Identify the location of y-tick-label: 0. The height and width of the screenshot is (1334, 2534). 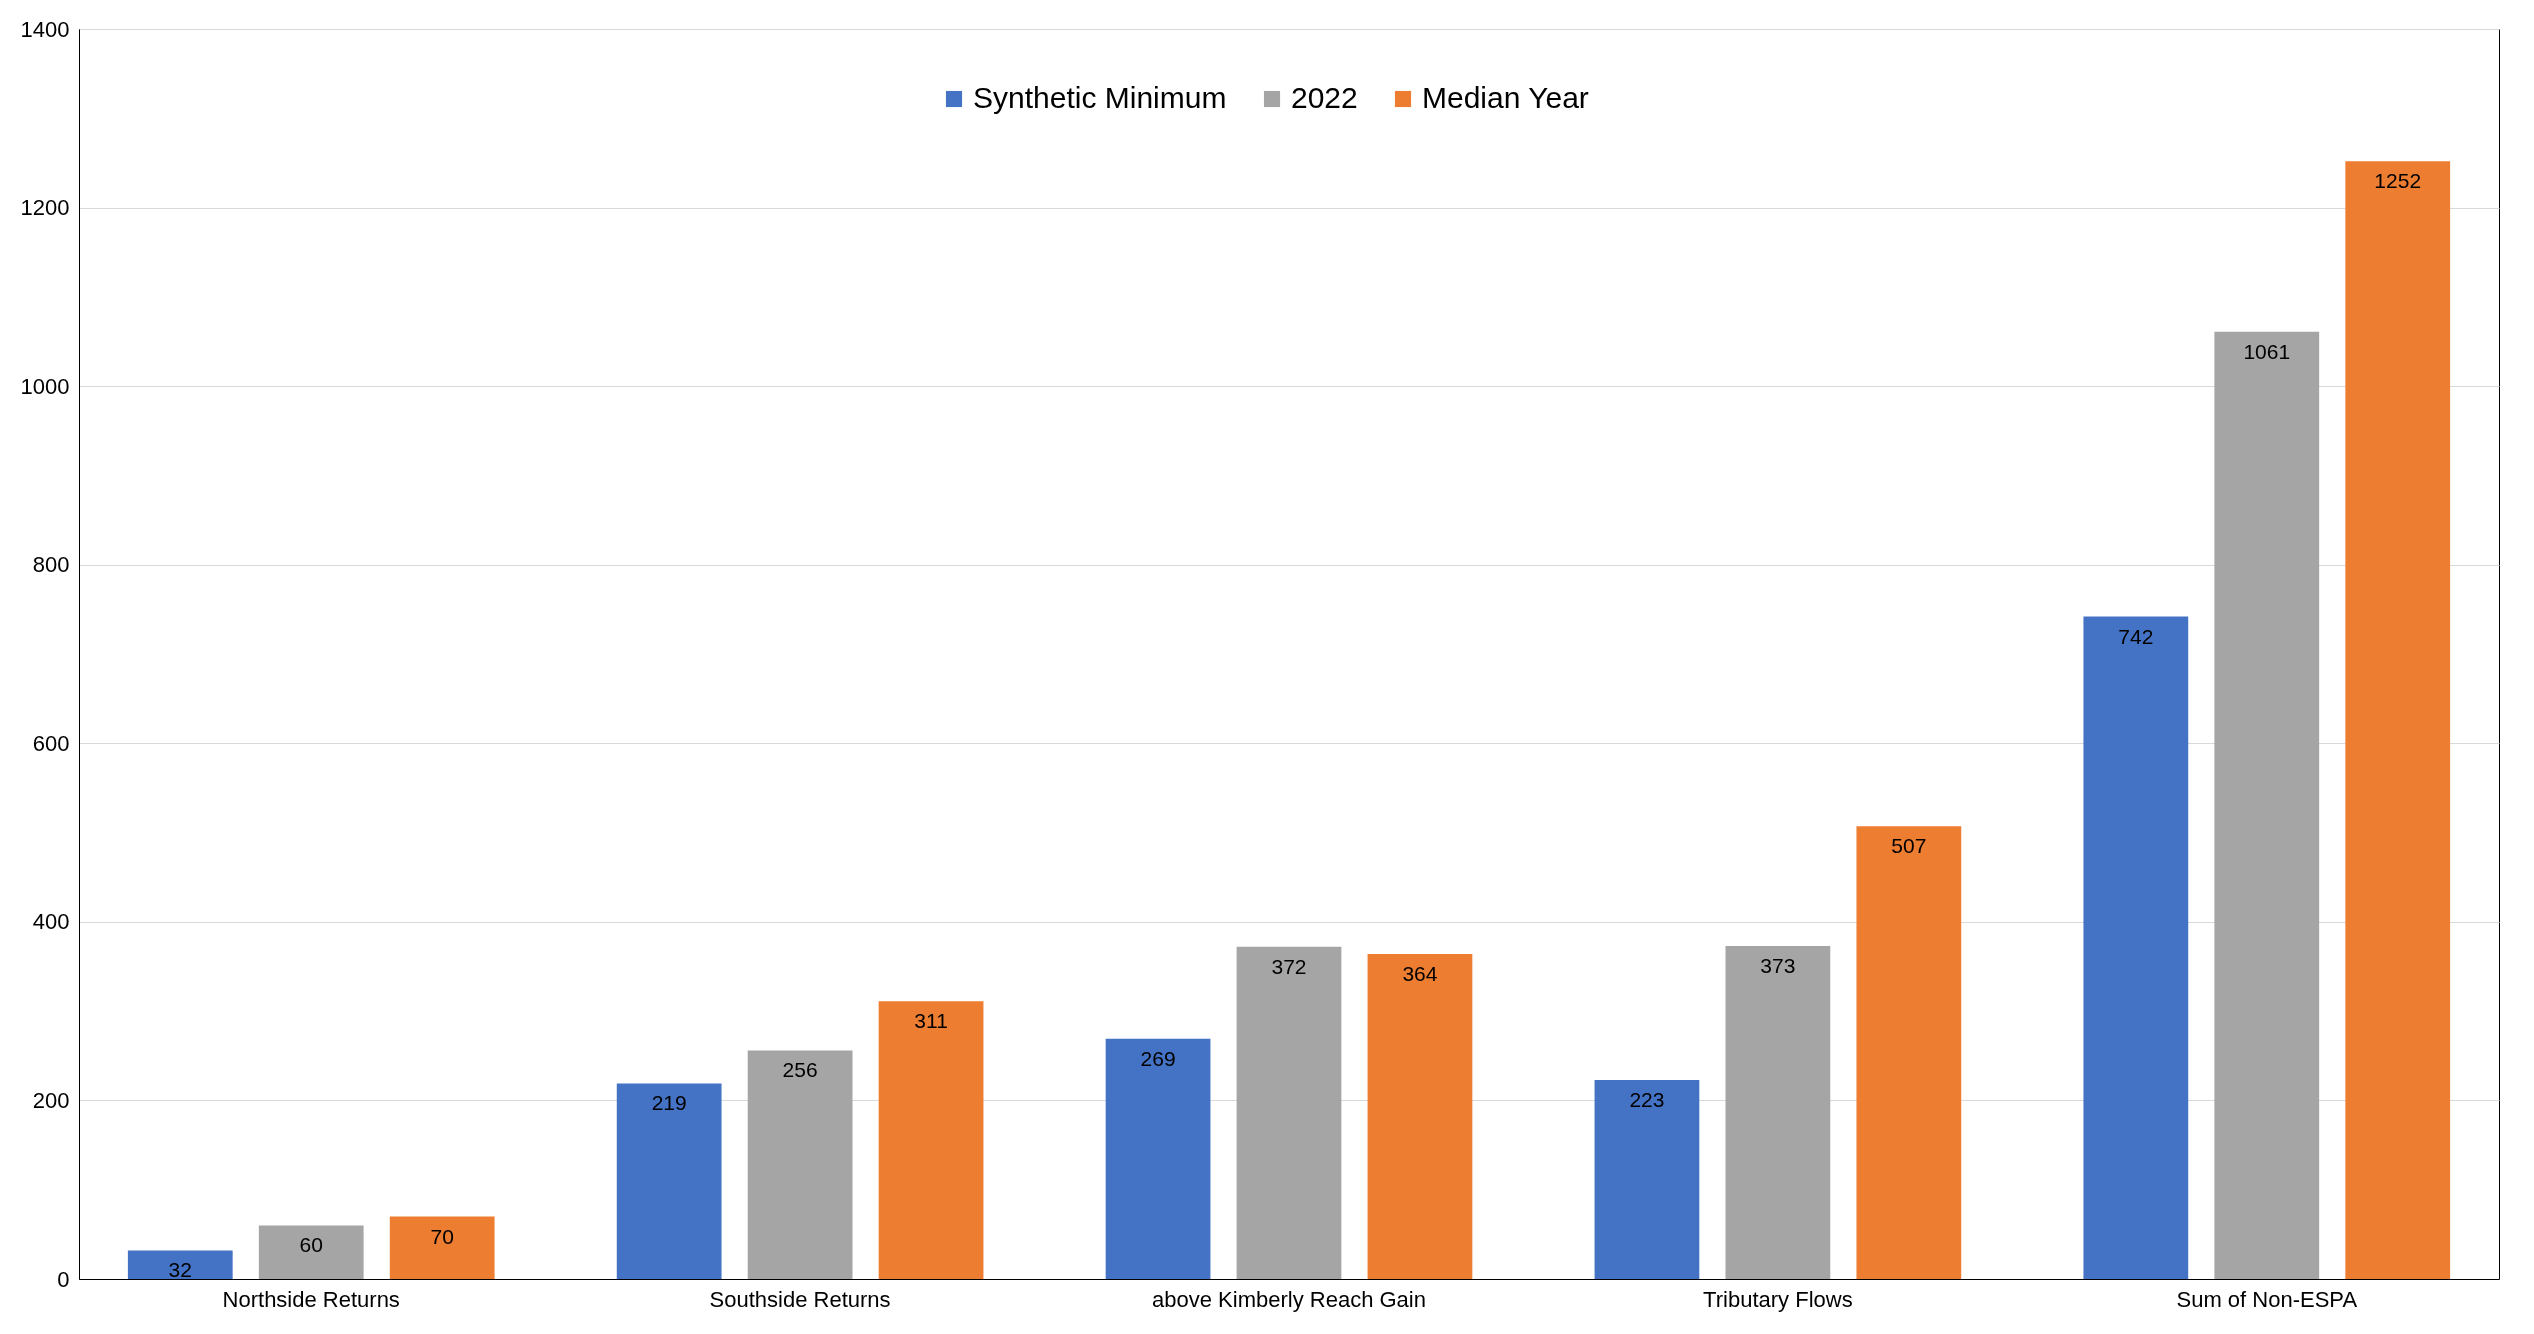
(63, 1279).